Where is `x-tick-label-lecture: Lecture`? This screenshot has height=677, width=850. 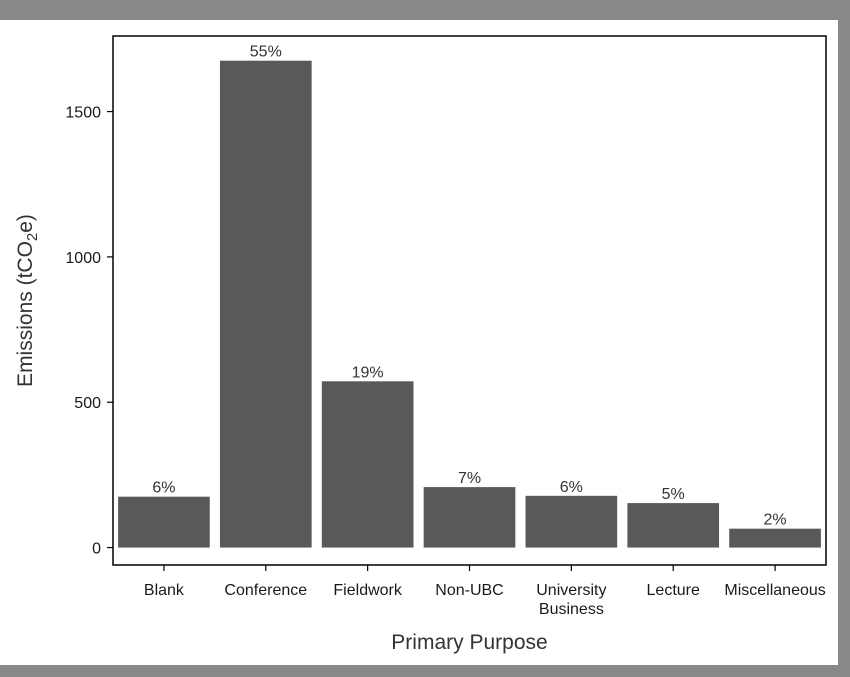
x-tick-label-lecture: Lecture is located at coordinates (673, 590).